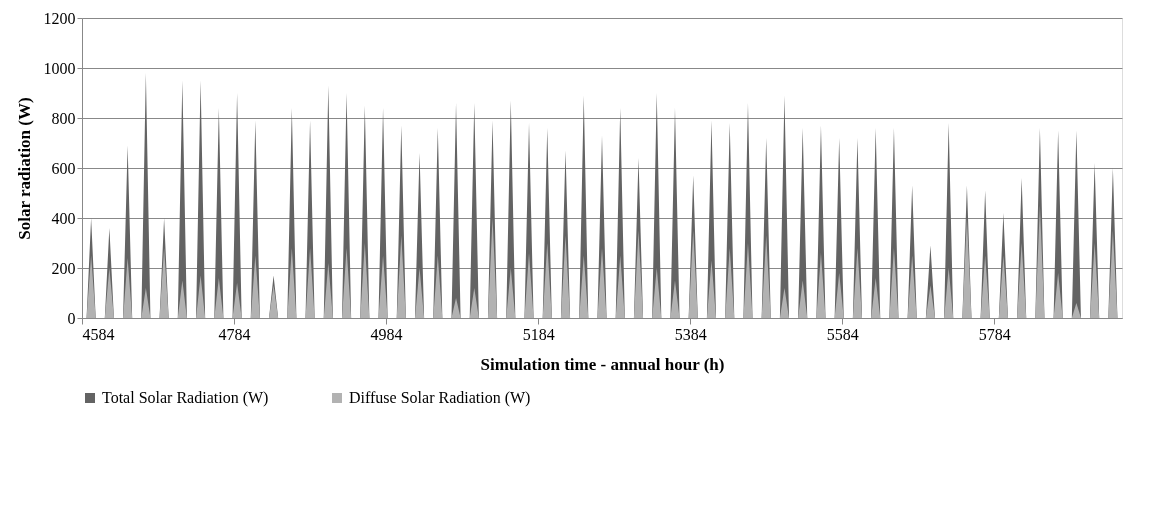  I want to click on x-tick-label: 4584, so click(98, 334).